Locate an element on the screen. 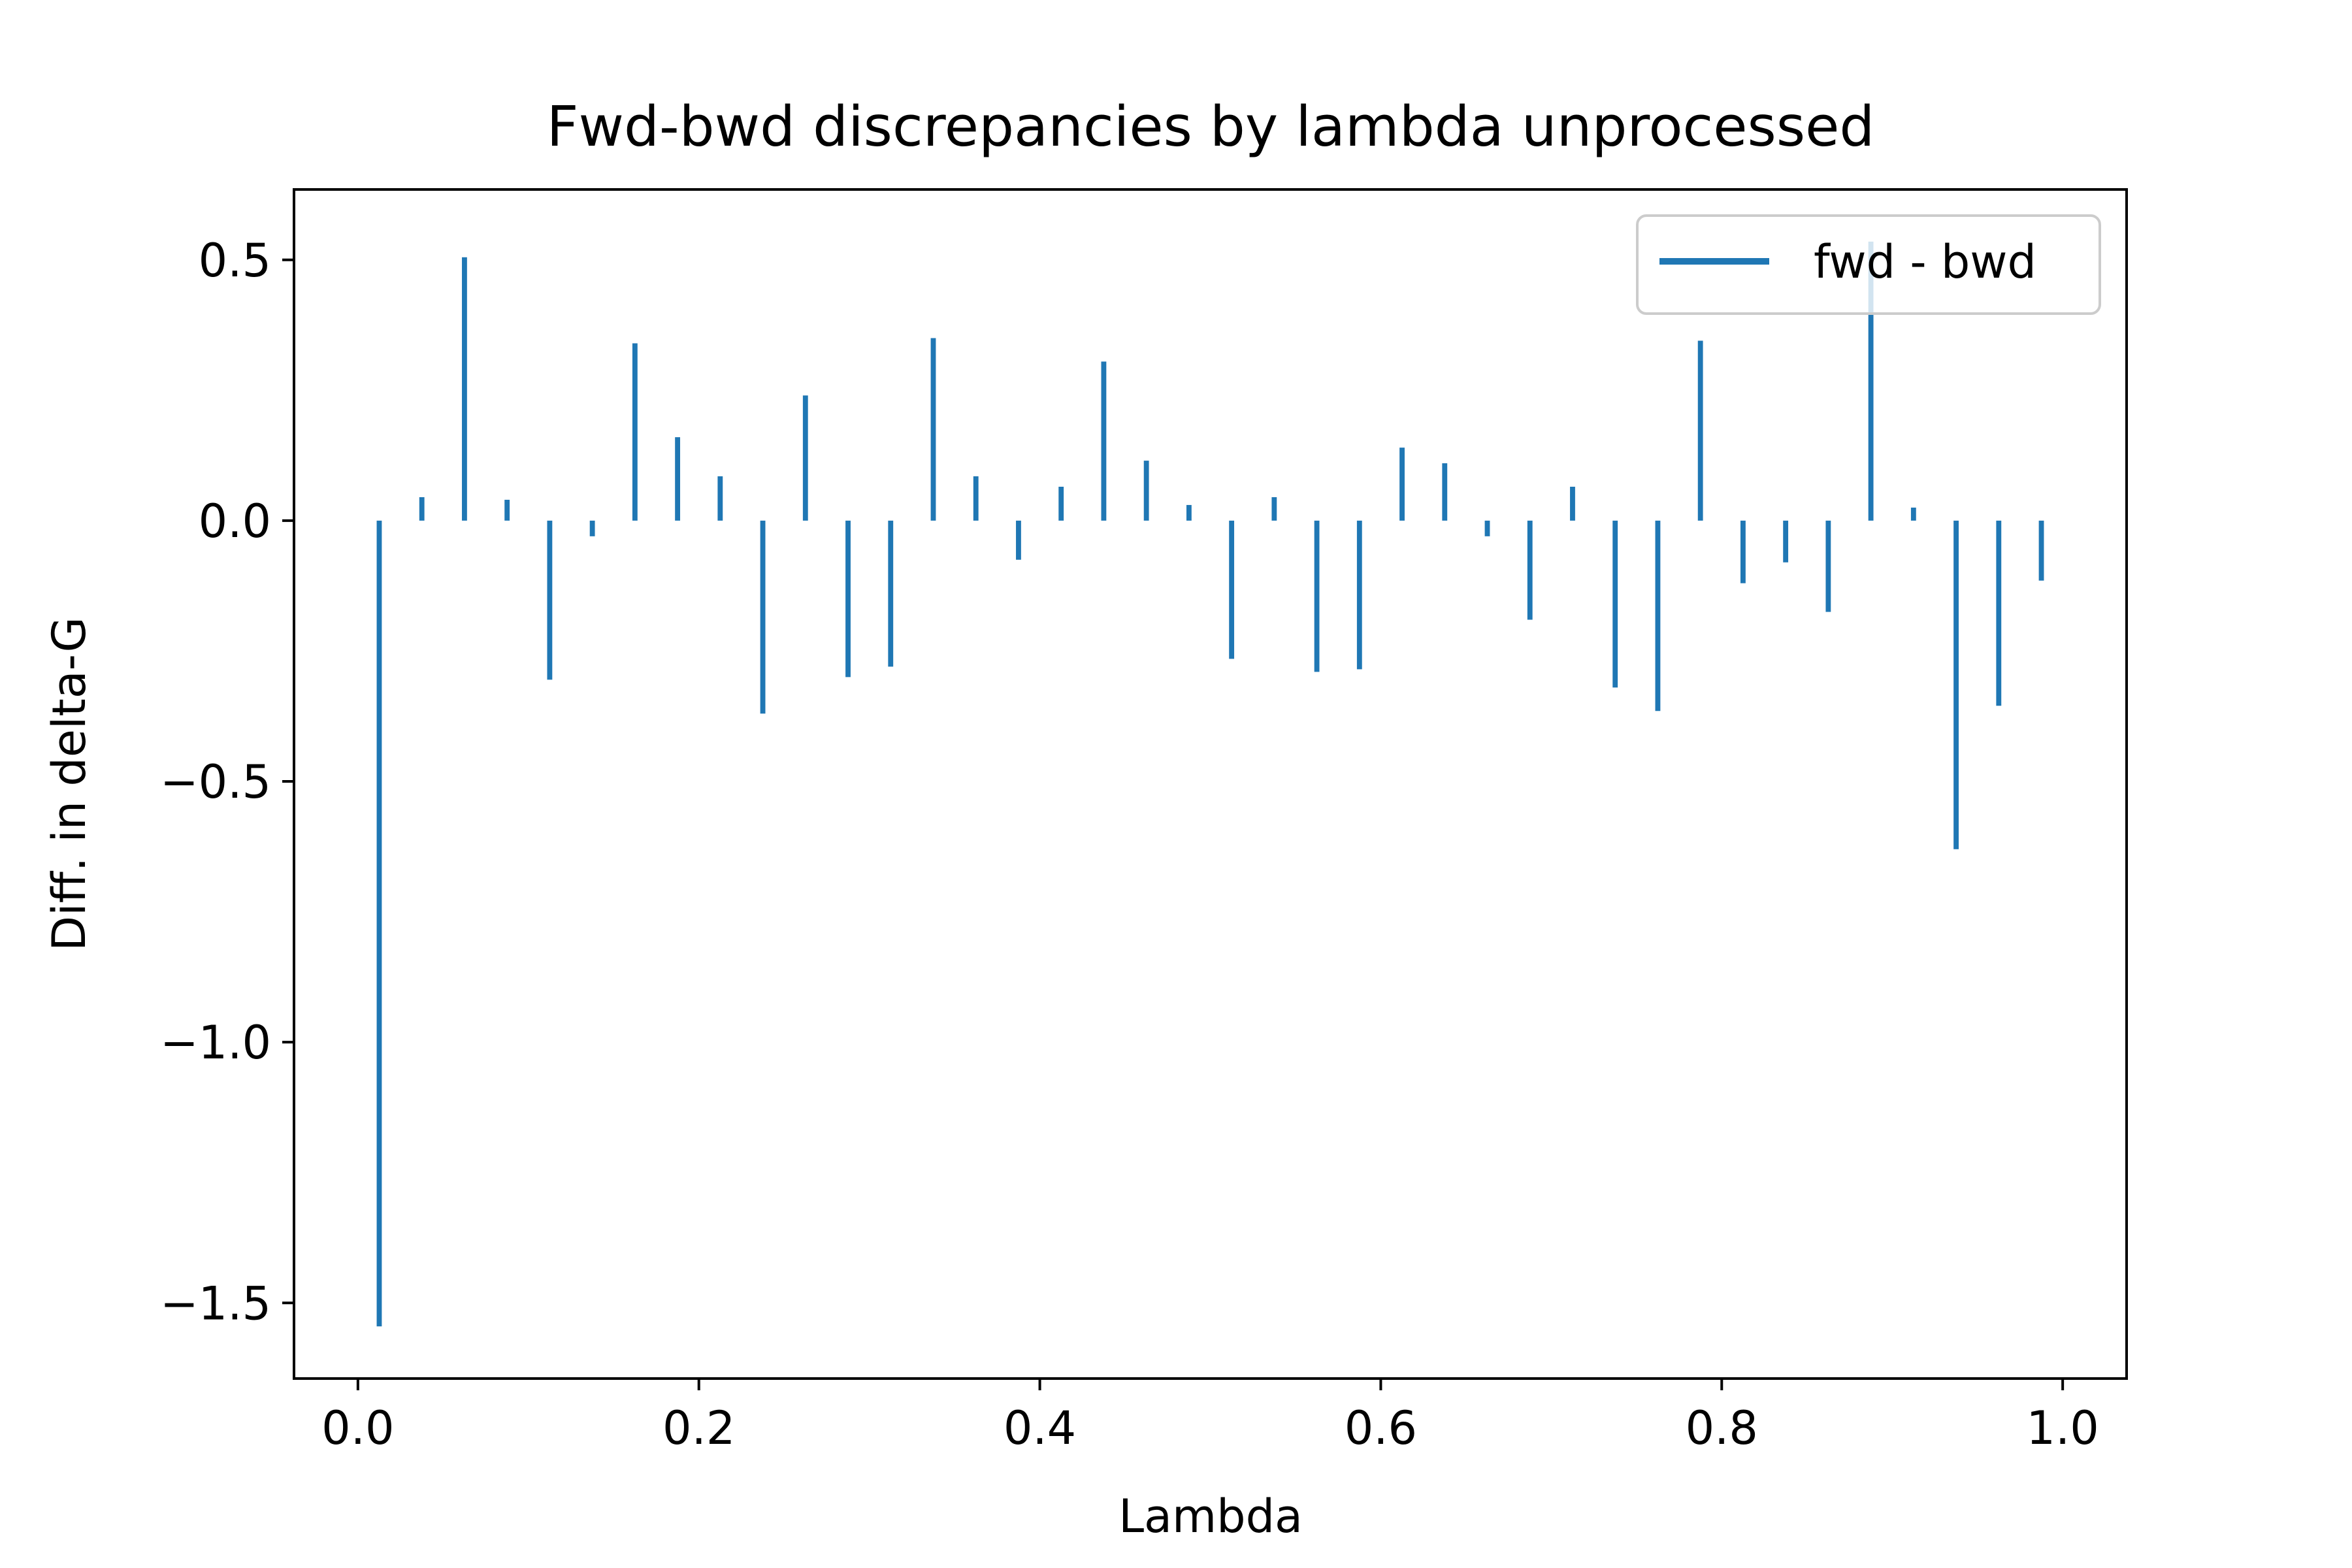 The width and height of the screenshot is (2352, 1568). x-tick-label: 0.8 is located at coordinates (1722, 1428).